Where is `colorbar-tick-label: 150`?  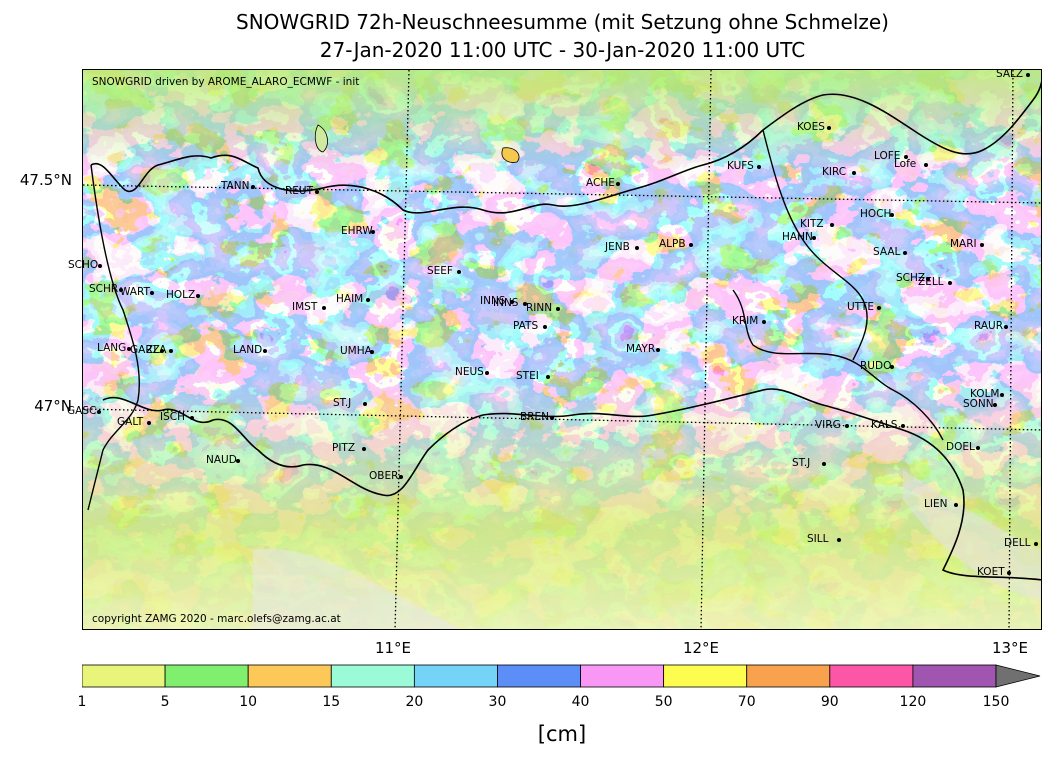
colorbar-tick-label: 150 is located at coordinates (996, 702).